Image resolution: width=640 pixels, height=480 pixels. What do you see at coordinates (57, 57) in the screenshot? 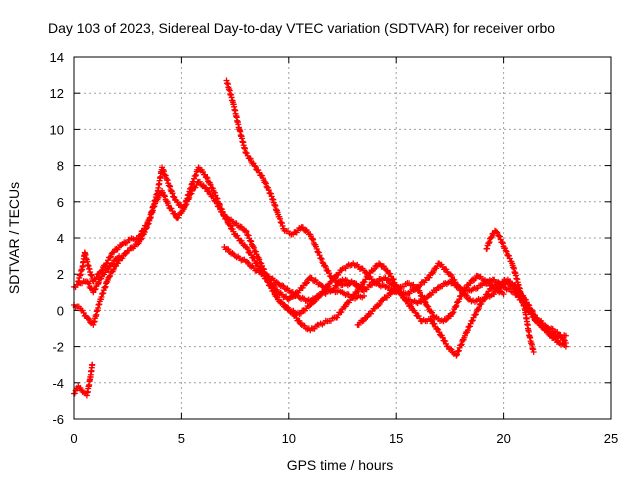
I see `y-tick-label: 14` at bounding box center [57, 57].